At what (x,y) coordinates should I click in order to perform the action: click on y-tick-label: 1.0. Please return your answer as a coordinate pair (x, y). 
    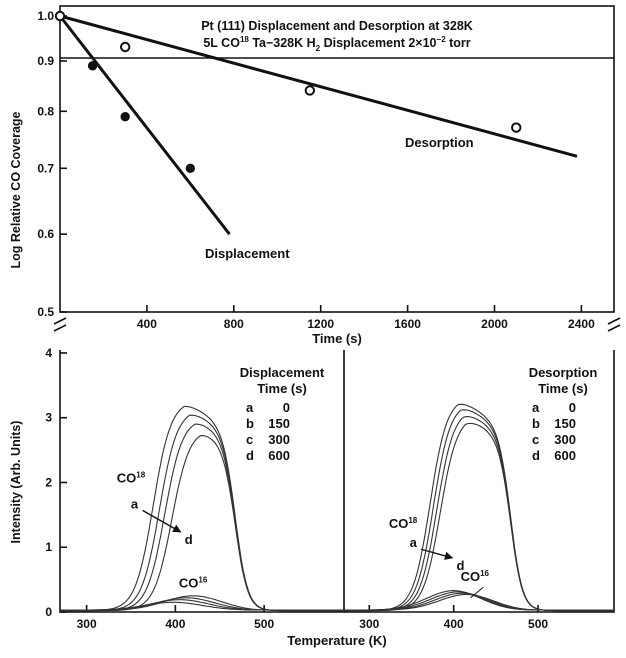
    Looking at the image, I should click on (45, 16).